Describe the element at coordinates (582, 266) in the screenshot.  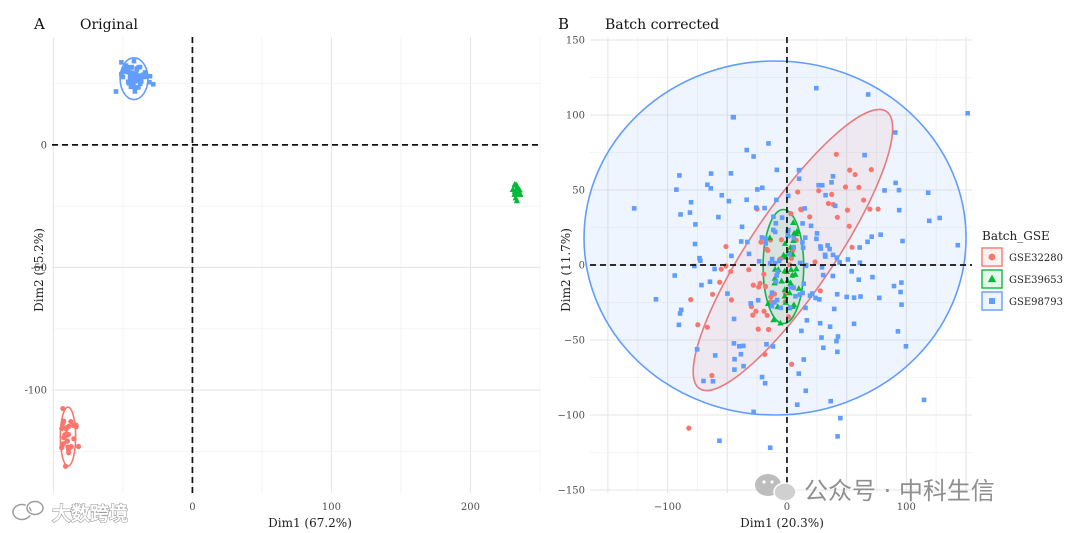
I see `y-tick-label: 0` at that location.